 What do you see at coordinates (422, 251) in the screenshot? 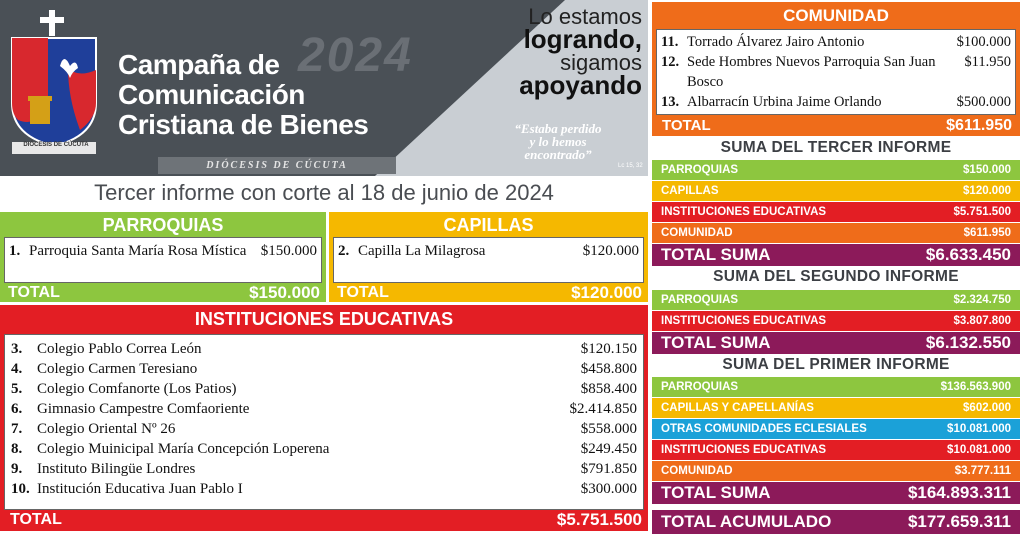
I see `item-name: Capilla La Milagrosa` at bounding box center [422, 251].